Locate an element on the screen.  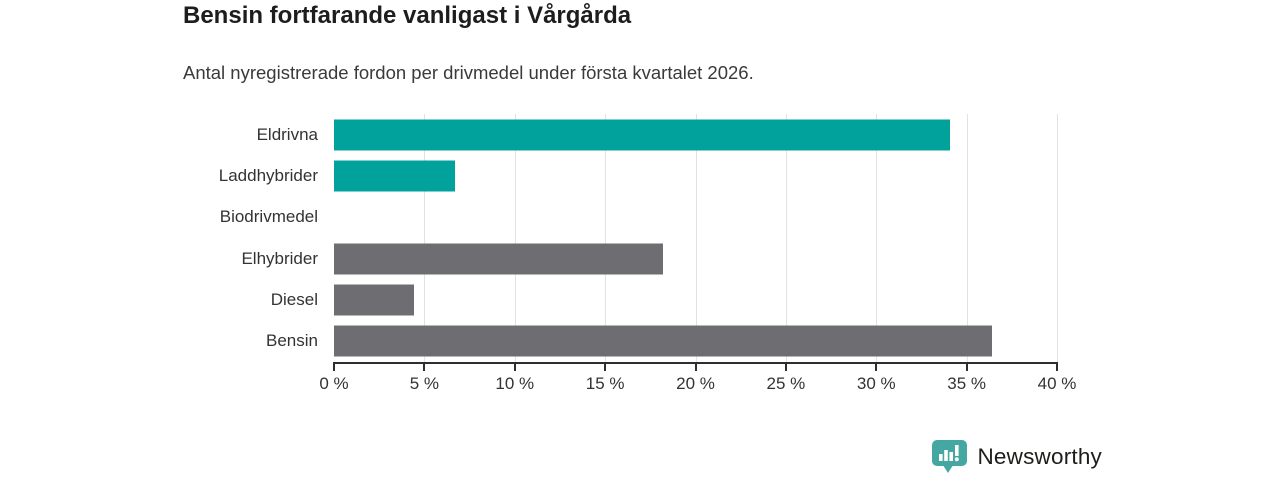
x-axis-tick-label: 0 % is located at coordinates (334, 383).